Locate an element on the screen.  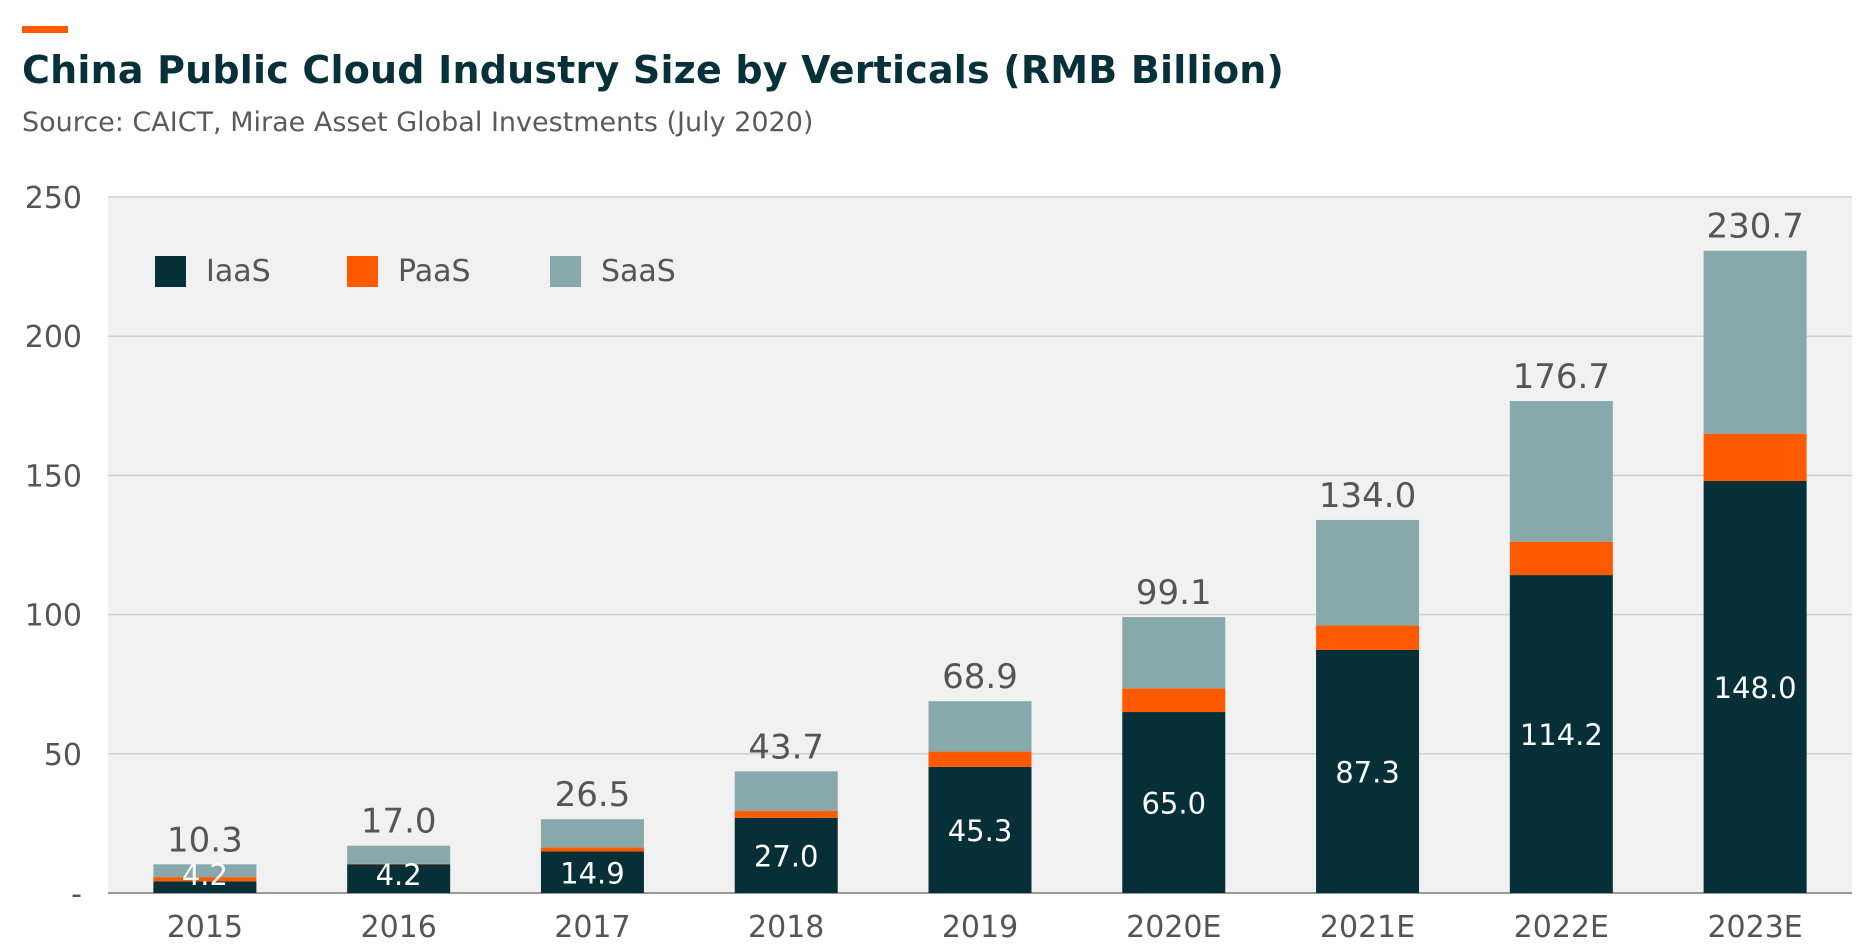
iaas-data-label: 27.0 is located at coordinates (786, 856).